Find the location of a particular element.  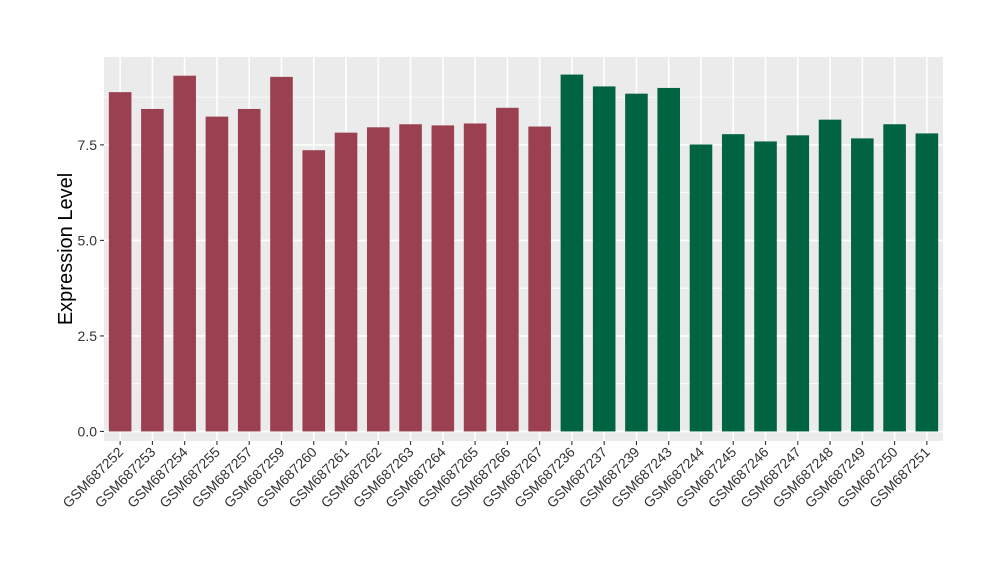

bar-GSM687246 is located at coordinates (765, 286).